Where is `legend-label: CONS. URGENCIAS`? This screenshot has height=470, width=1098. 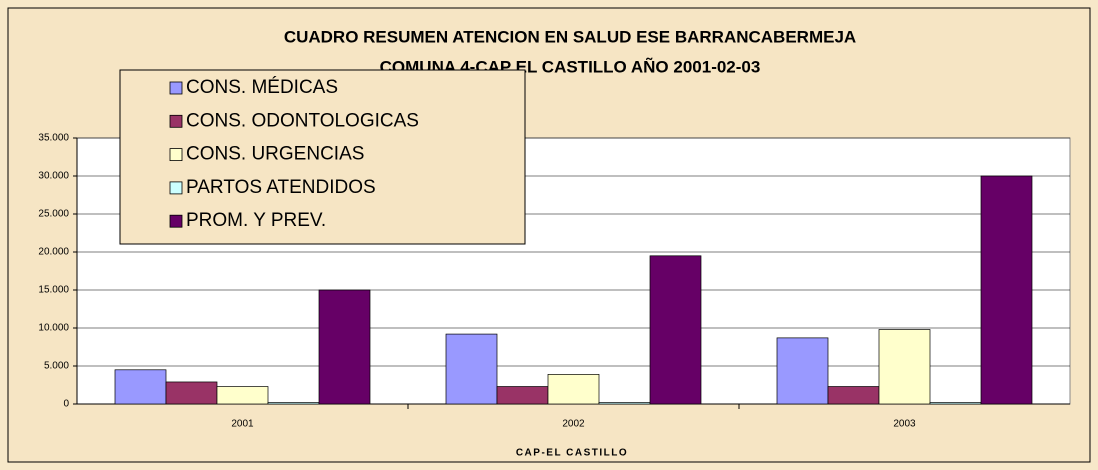 legend-label: CONS. URGENCIAS is located at coordinates (275, 154).